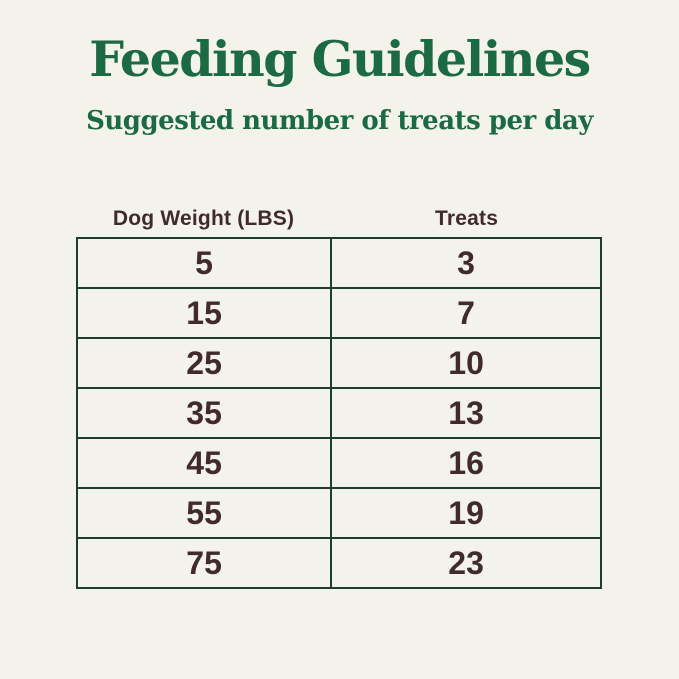  I want to click on treats-cell: 19, so click(466, 513).